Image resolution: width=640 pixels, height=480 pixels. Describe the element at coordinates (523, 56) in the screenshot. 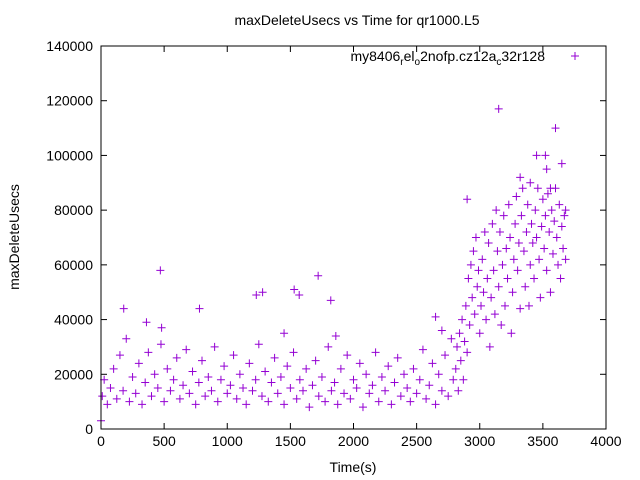

I see `legend-text-part: 32r128` at that location.